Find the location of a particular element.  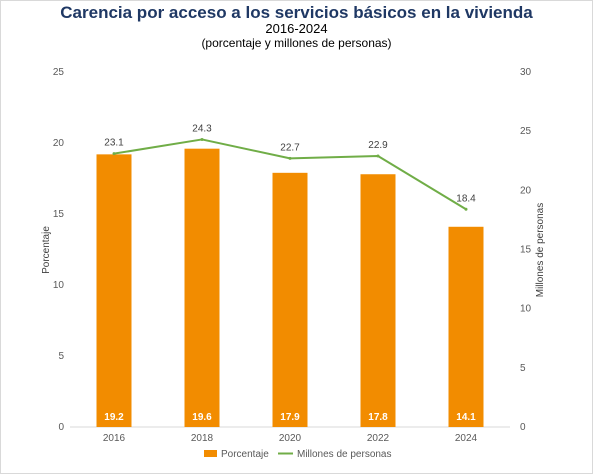

bar-data-label: 14.1 is located at coordinates (466, 417).